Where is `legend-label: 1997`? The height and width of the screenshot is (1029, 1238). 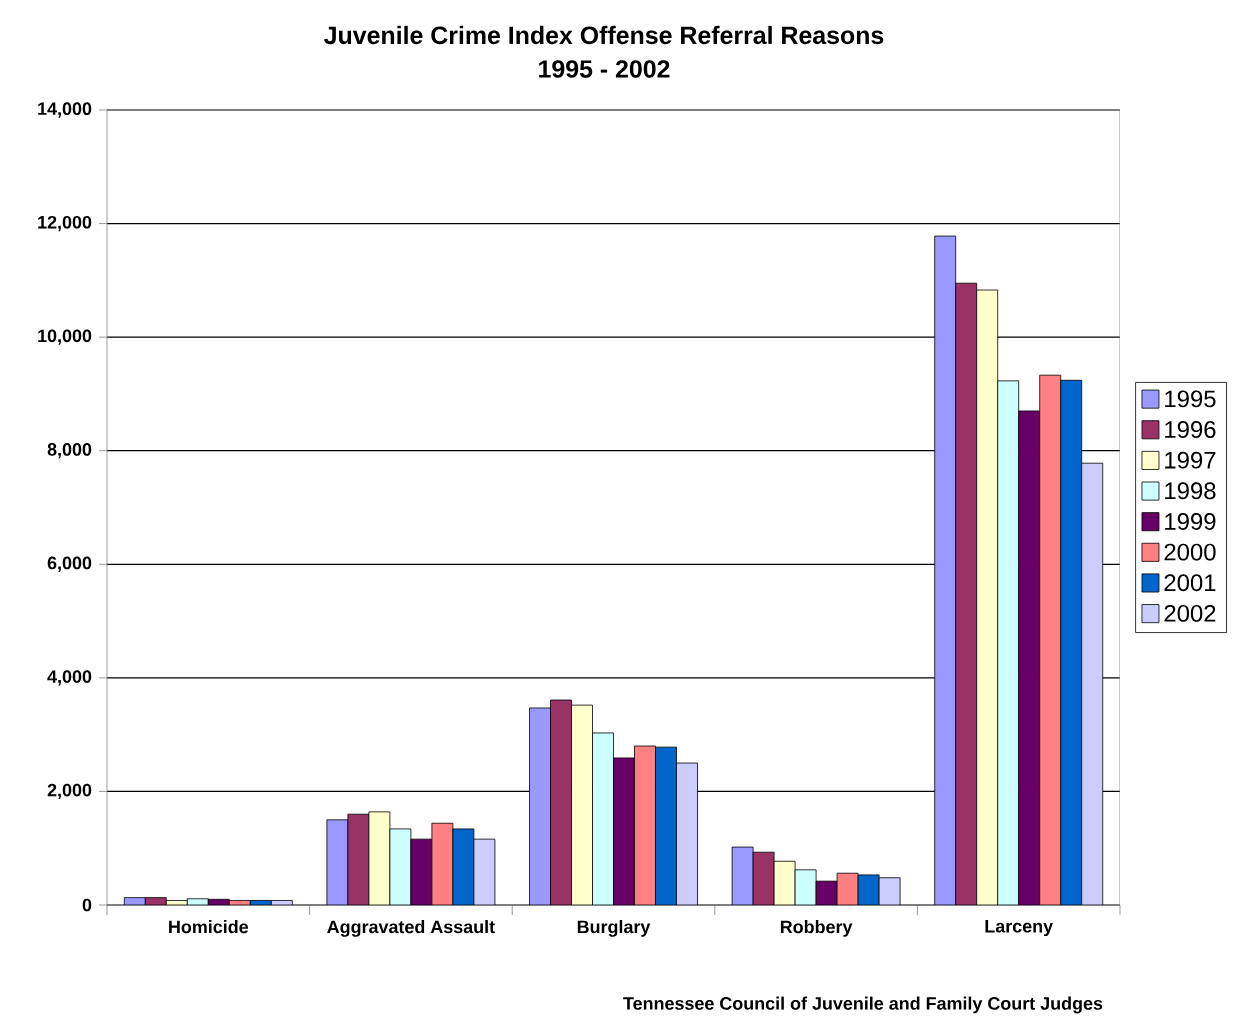 legend-label: 1997 is located at coordinates (1190, 460).